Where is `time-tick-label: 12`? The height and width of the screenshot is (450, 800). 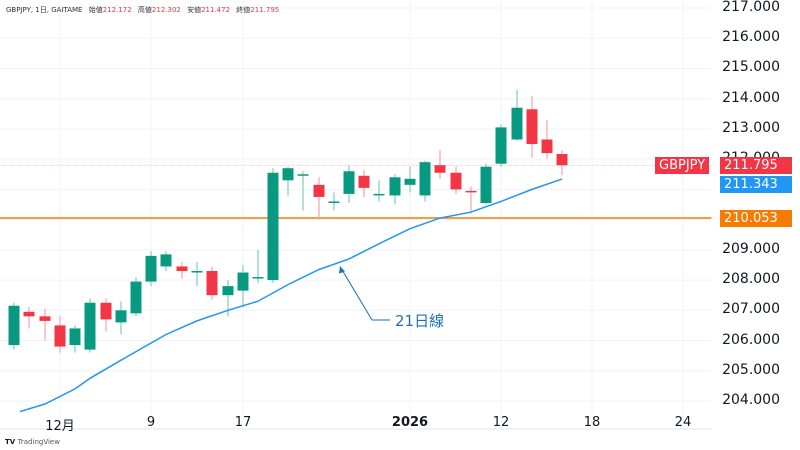 time-tick-label: 12 is located at coordinates (501, 422).